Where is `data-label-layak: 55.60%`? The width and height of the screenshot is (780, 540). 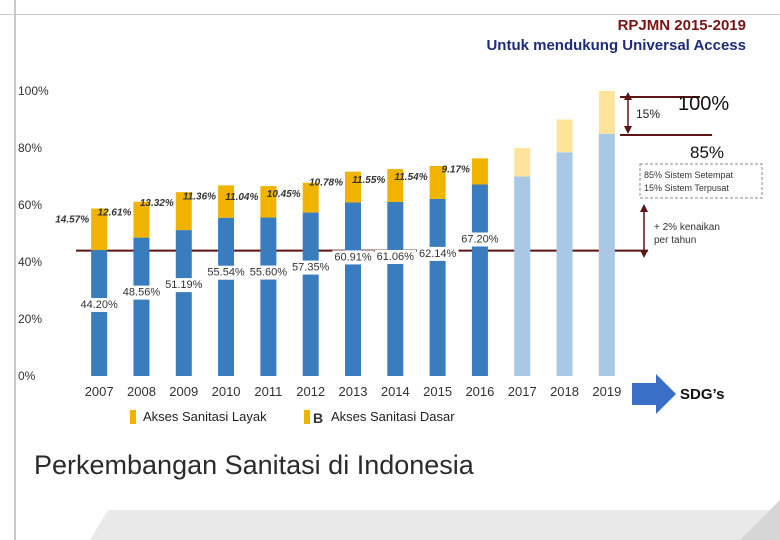 data-label-layak: 55.60% is located at coordinates (269, 273).